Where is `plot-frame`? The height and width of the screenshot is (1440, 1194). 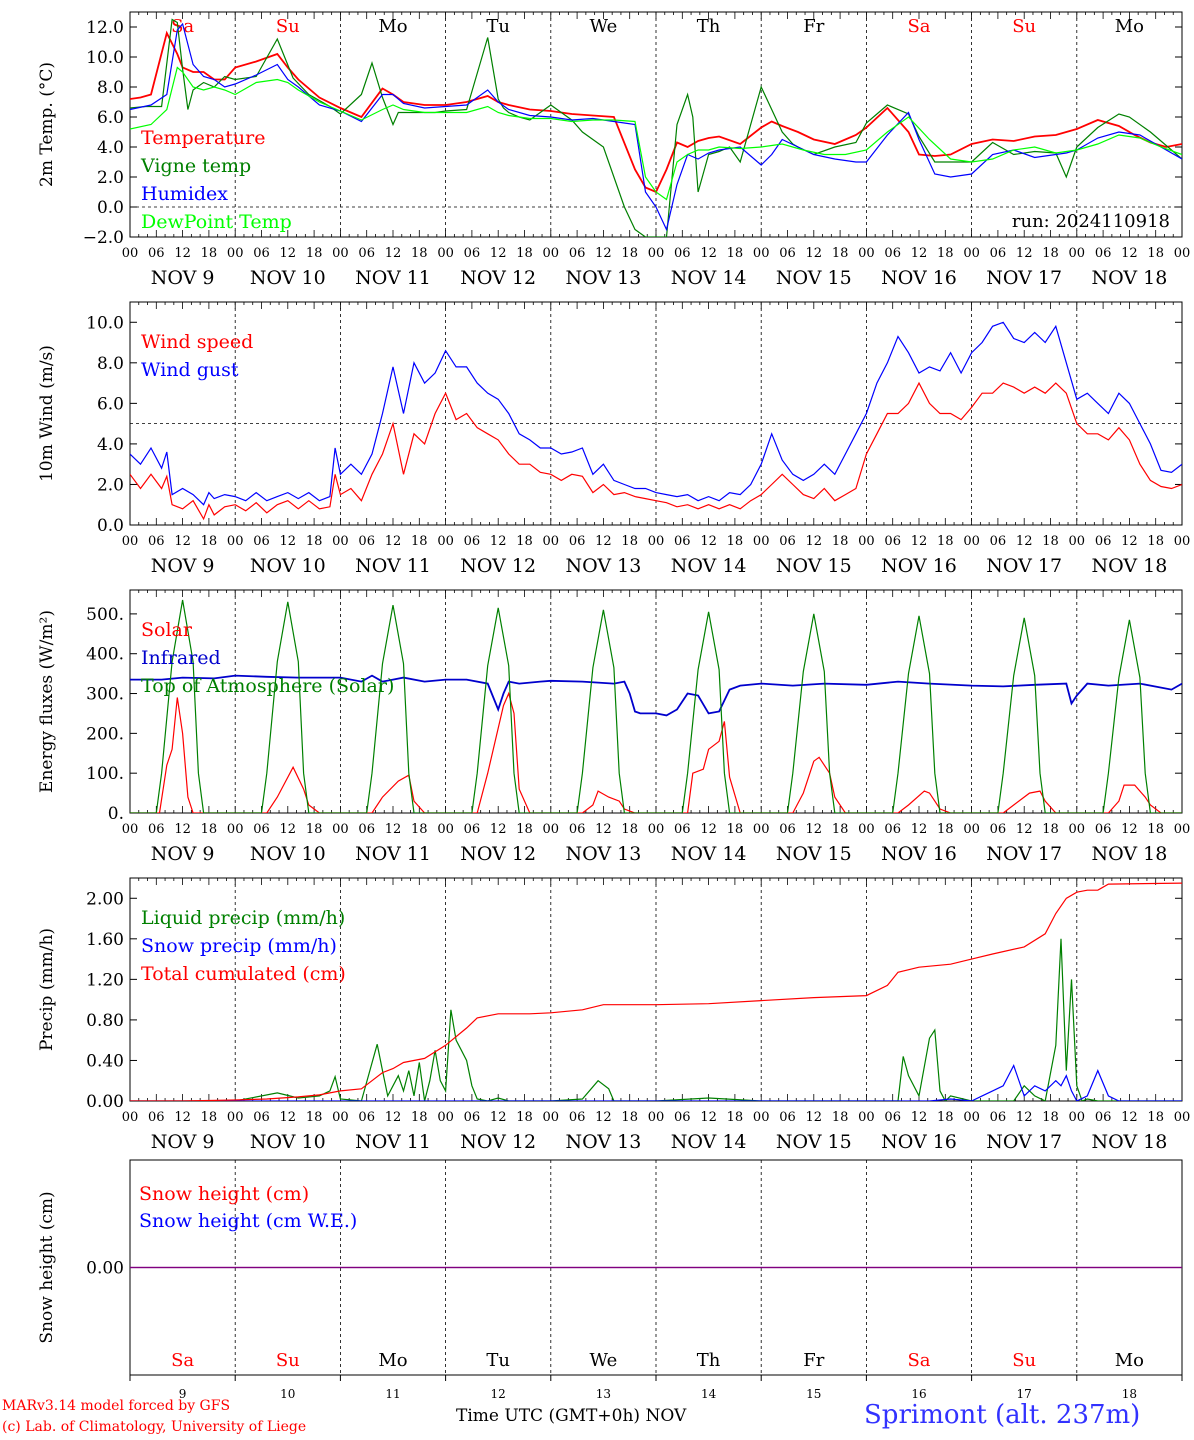 plot-frame is located at coordinates (656, 413).